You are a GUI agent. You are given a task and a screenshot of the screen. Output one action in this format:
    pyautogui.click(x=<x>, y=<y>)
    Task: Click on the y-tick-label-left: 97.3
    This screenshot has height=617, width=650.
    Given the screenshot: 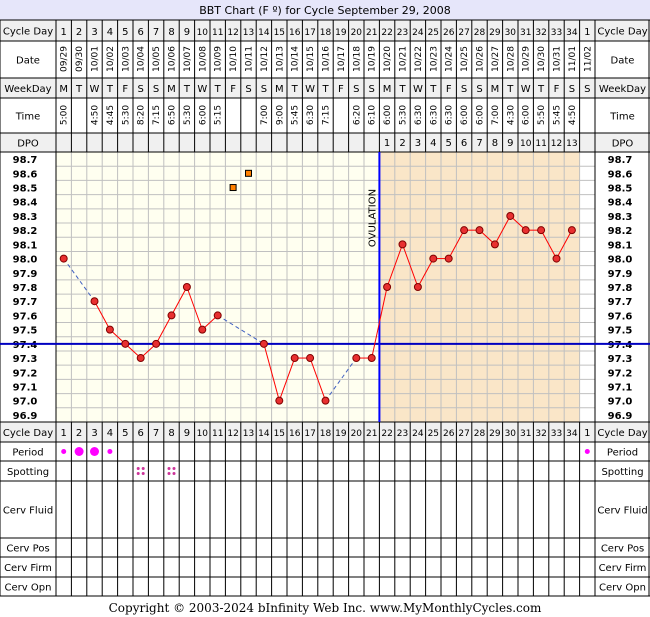 What is the action you would take?
    pyautogui.click(x=25, y=359)
    